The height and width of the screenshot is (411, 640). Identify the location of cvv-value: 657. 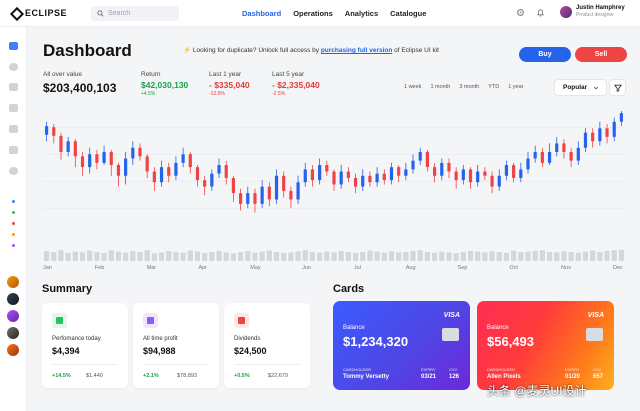
(598, 377).